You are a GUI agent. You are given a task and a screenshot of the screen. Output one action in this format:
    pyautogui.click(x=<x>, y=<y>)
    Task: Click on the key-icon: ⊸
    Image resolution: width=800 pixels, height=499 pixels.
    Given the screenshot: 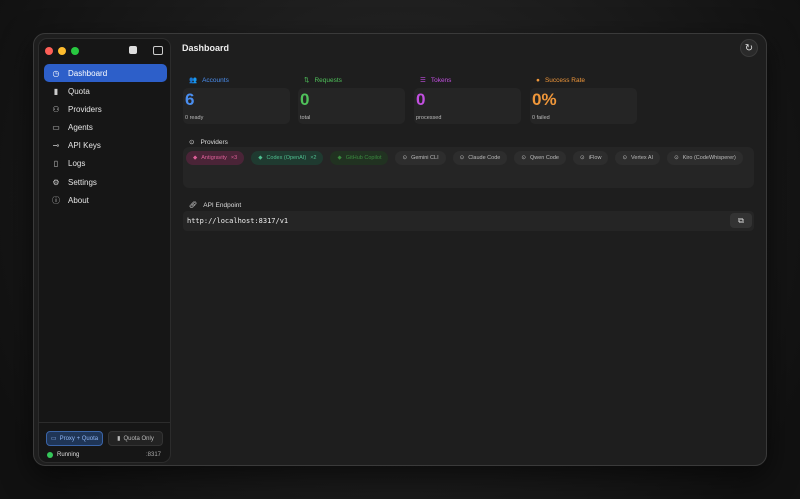 What is the action you would take?
    pyautogui.click(x=56, y=146)
    